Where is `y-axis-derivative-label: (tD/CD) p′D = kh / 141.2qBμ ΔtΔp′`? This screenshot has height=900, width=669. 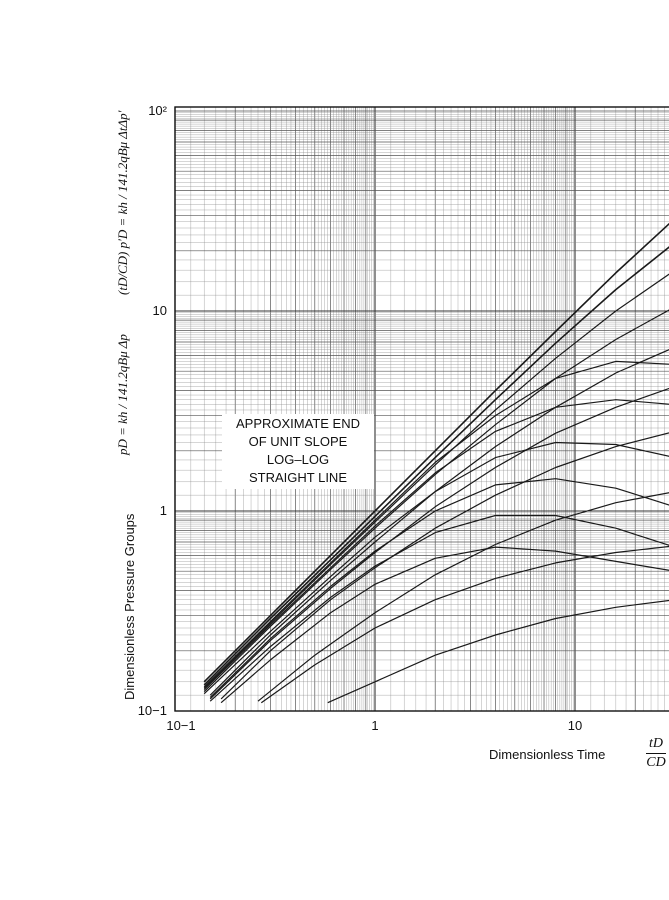
y-axis-derivative-label: (tD/CD) p′D = kh / 141.2qBμ ΔtΔp′ is located at coordinates (122, 202).